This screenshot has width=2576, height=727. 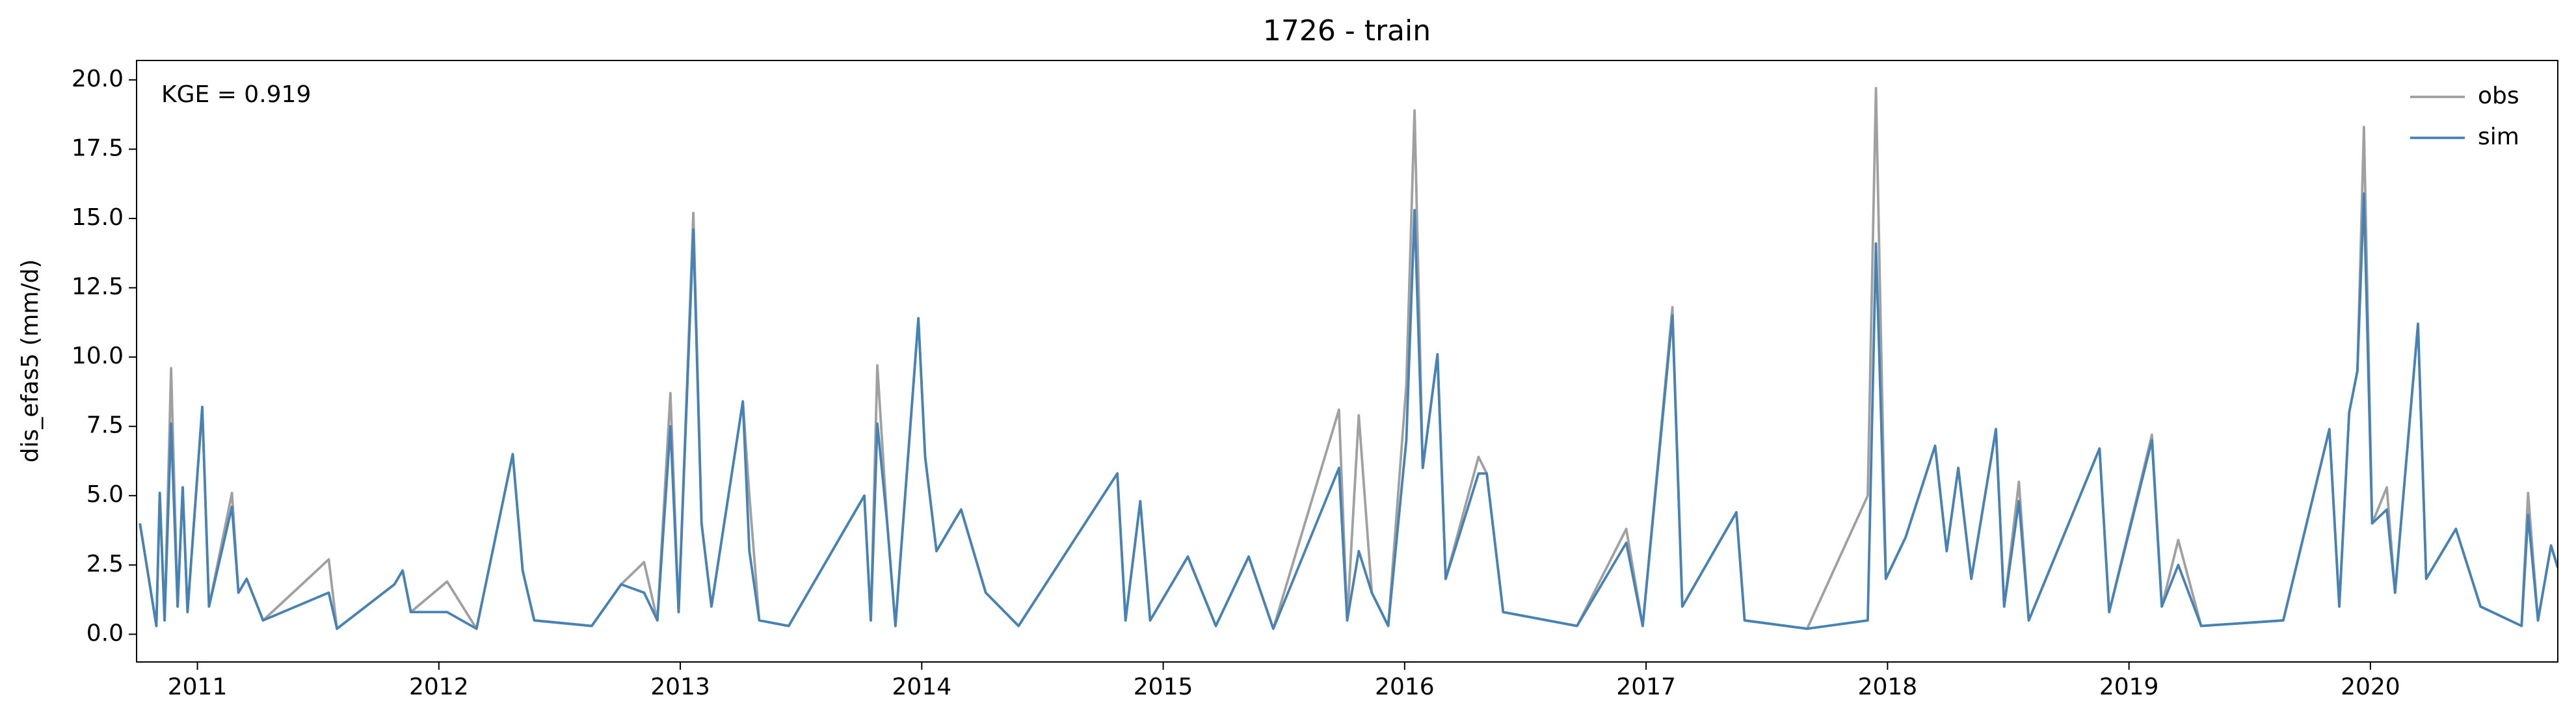 What do you see at coordinates (1163, 687) in the screenshot?
I see `x-tick-label: 2015` at bounding box center [1163, 687].